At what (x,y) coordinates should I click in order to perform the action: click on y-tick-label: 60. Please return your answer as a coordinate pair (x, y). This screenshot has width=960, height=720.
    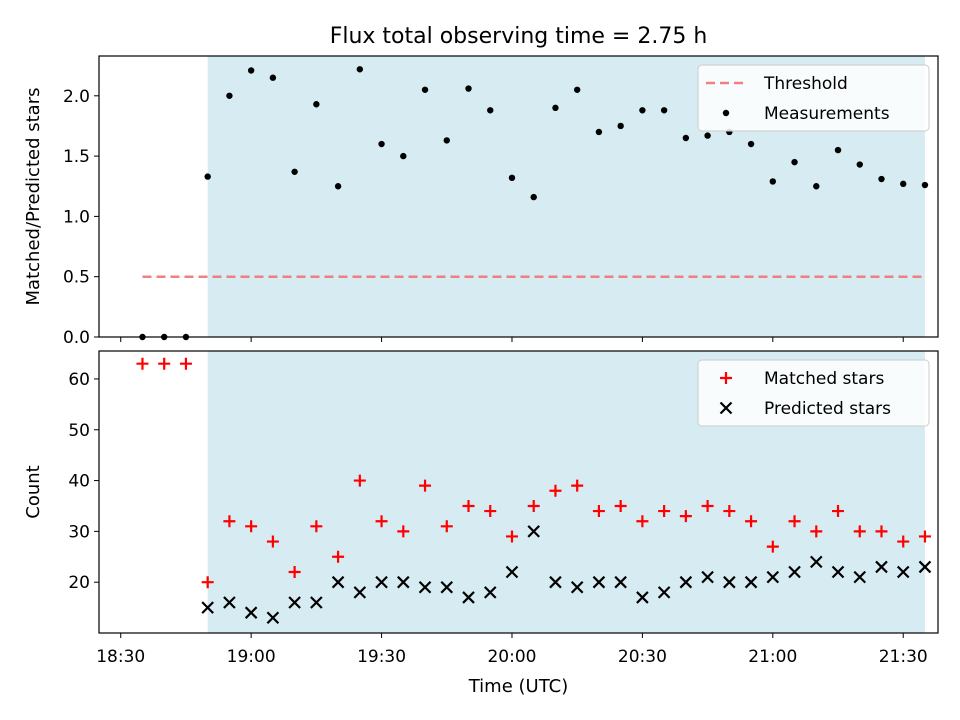
    Looking at the image, I should click on (79, 380).